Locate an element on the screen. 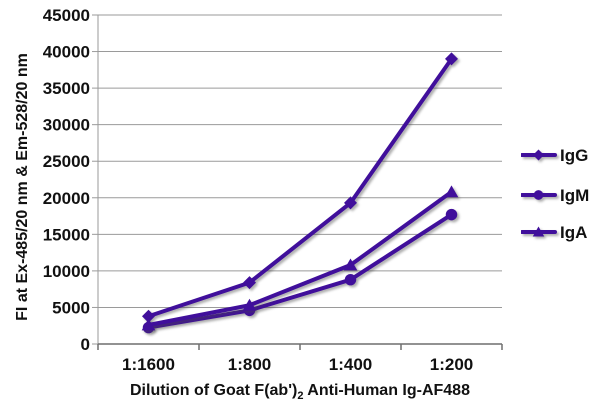 This screenshot has width=600, height=417. y-tick-label: 30000 is located at coordinates (66, 125).